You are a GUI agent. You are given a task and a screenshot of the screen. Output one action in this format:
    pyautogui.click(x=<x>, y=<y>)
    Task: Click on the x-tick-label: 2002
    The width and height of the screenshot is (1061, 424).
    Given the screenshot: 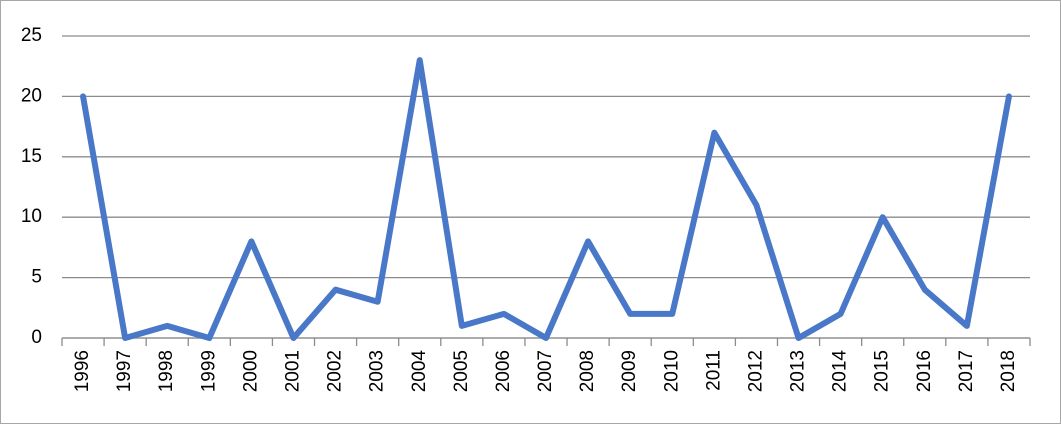 What is the action you would take?
    pyautogui.click(x=335, y=371)
    